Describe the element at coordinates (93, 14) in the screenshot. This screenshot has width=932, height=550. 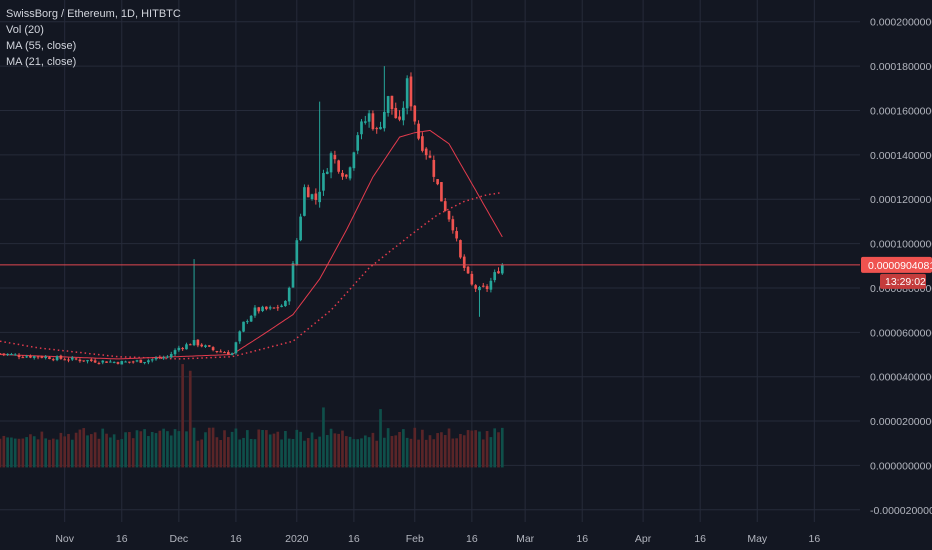
I see `symbol-title: SwissBorg / Ethereum, 1D, HITBTC` at that location.